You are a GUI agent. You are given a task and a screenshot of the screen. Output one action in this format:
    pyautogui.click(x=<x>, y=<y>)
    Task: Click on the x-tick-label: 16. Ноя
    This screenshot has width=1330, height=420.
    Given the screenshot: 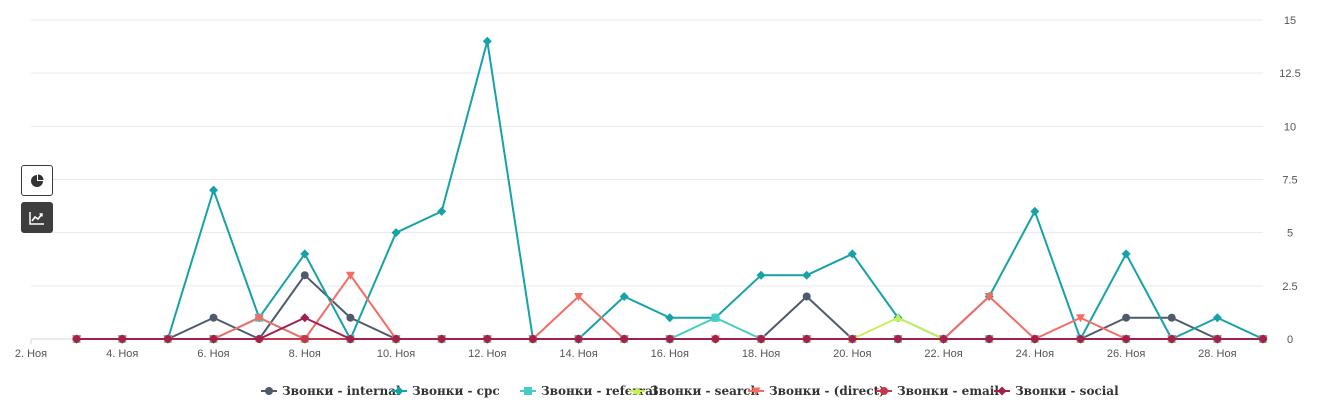 What is the action you would take?
    pyautogui.click(x=670, y=354)
    